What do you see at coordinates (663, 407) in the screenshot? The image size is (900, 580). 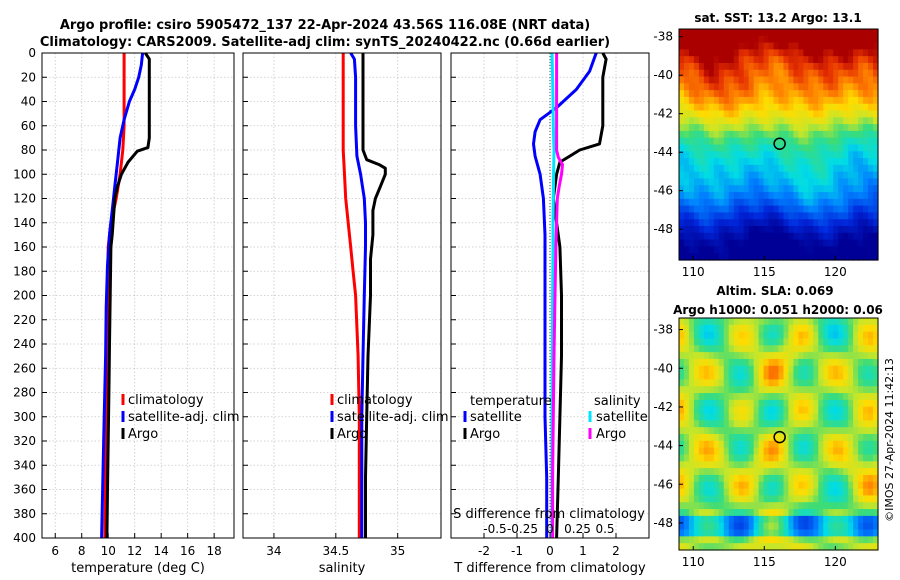 I see `sla-map-ytick-label: -42` at bounding box center [663, 407].